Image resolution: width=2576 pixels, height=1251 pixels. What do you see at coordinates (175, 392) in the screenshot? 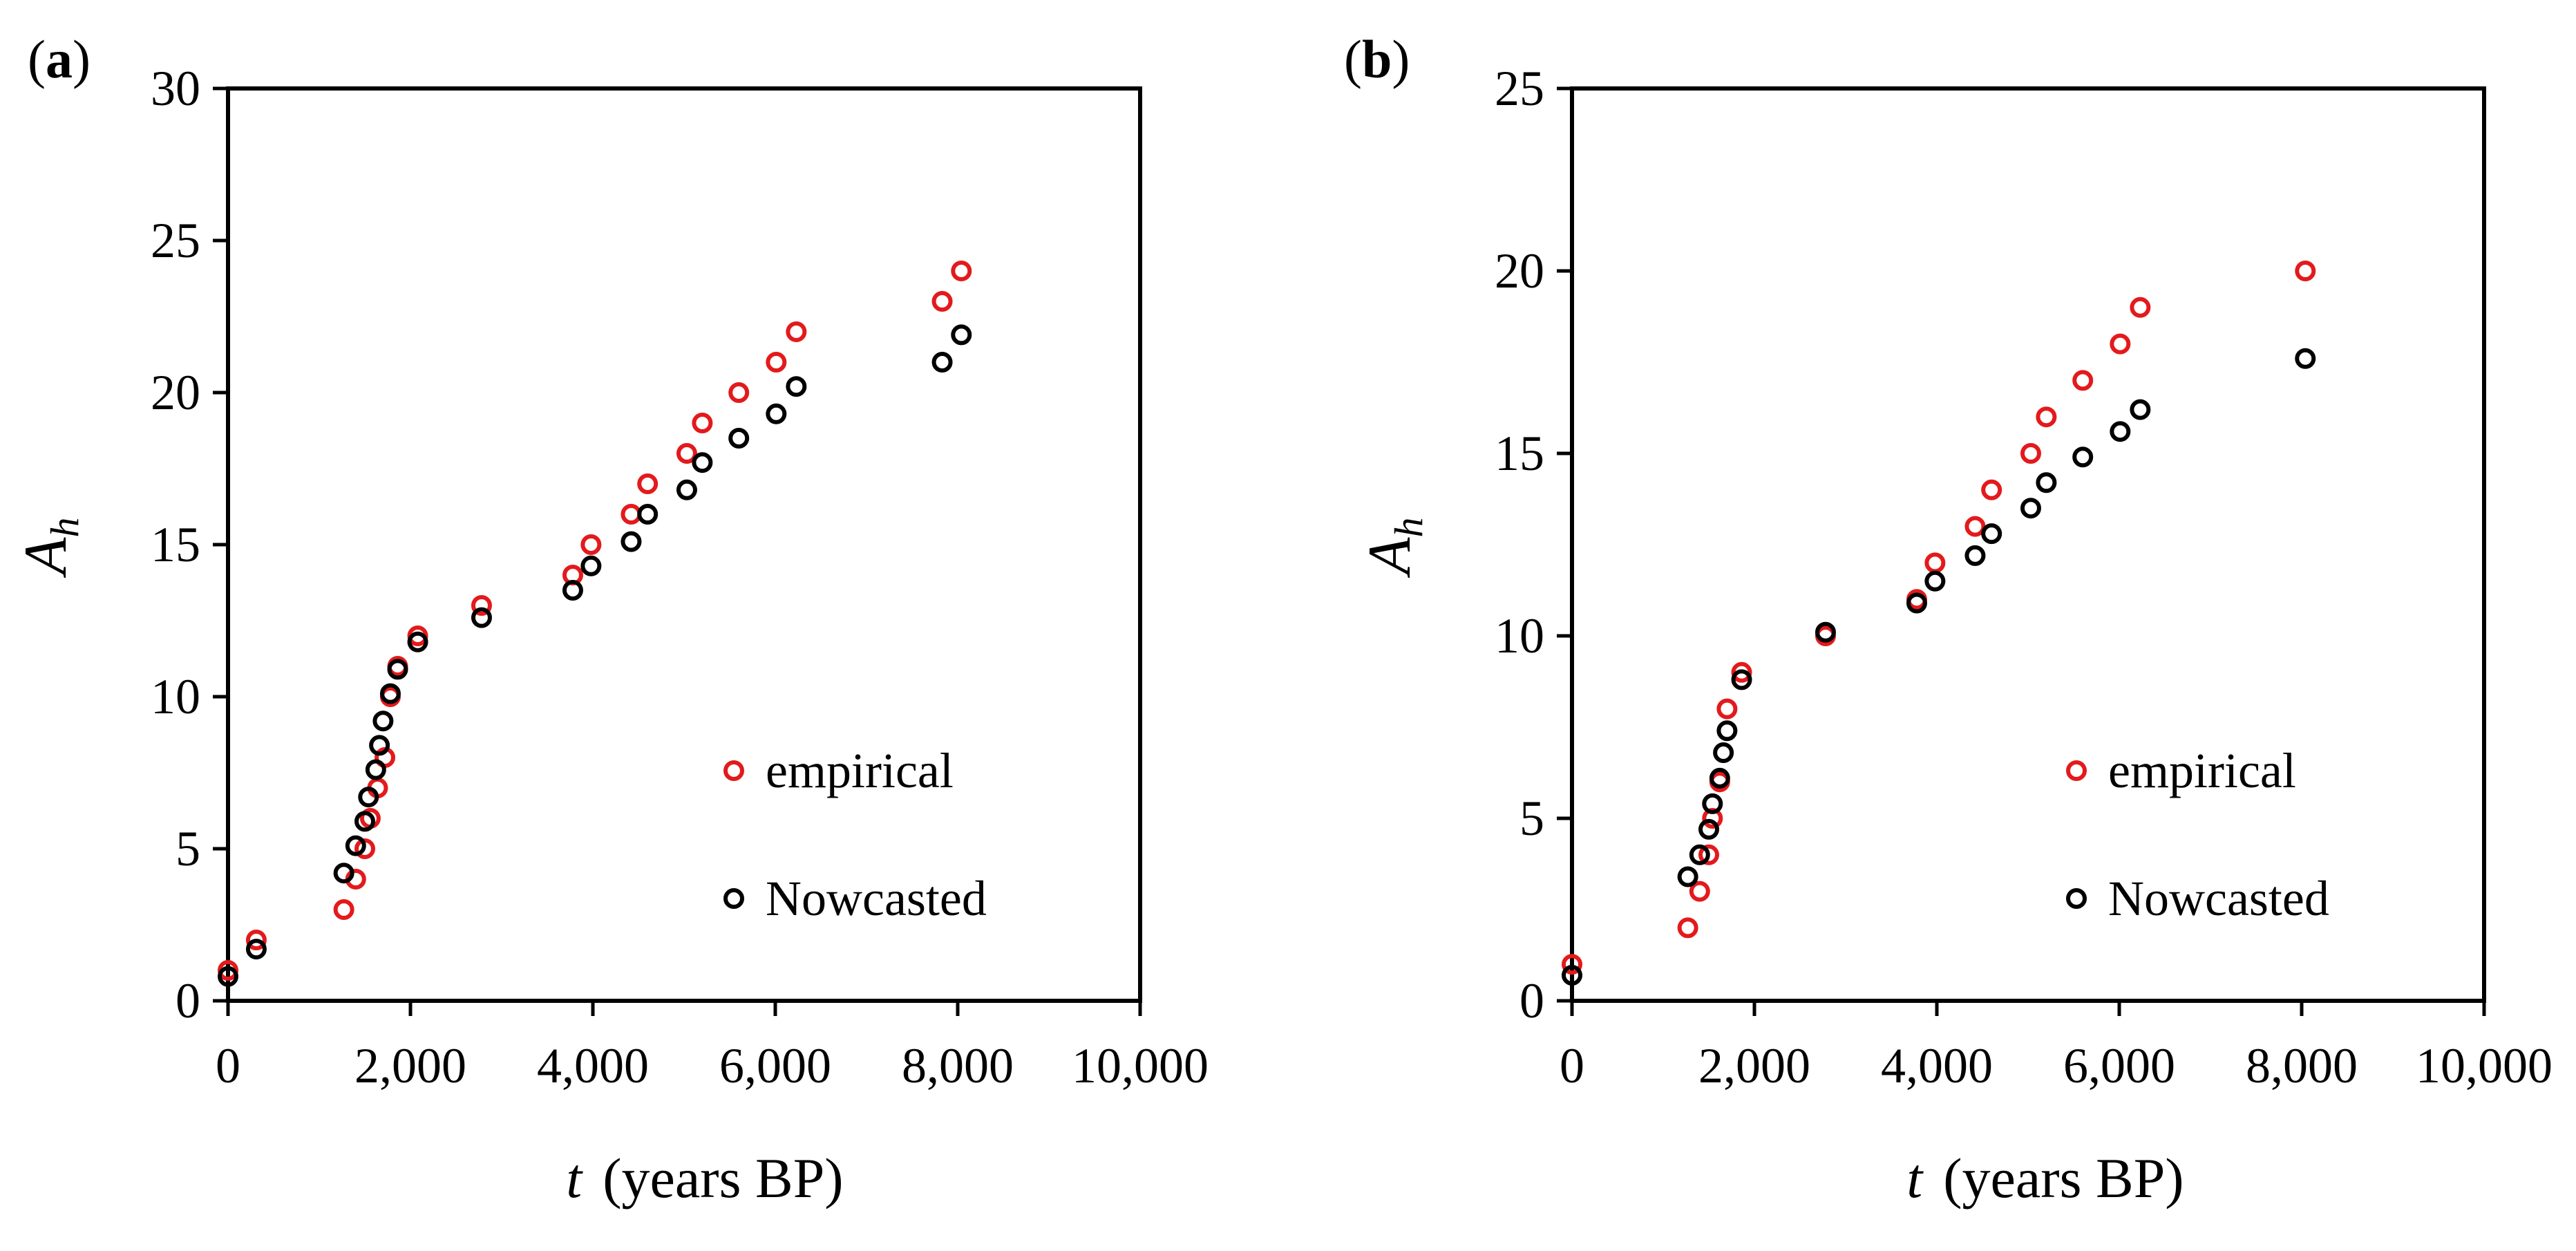
I see `y-tick-label: 20` at bounding box center [175, 392].